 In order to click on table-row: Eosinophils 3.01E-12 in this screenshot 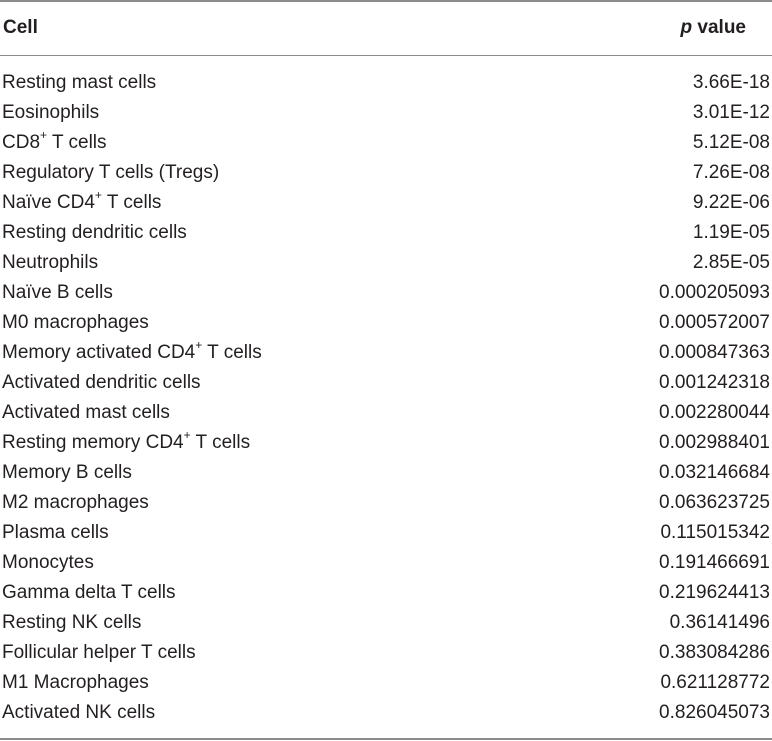, I will do `click(386, 113)`.